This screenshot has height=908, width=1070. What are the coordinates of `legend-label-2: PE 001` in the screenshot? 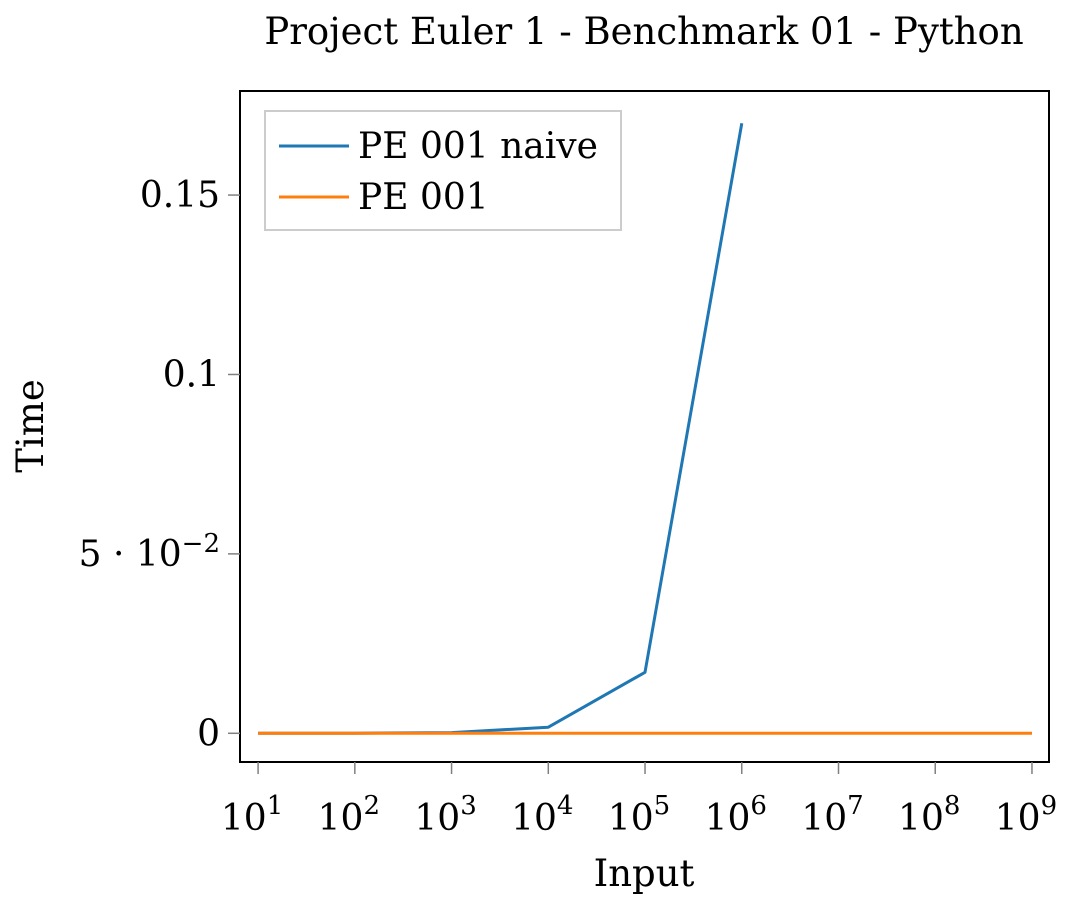 It's located at (423, 197).